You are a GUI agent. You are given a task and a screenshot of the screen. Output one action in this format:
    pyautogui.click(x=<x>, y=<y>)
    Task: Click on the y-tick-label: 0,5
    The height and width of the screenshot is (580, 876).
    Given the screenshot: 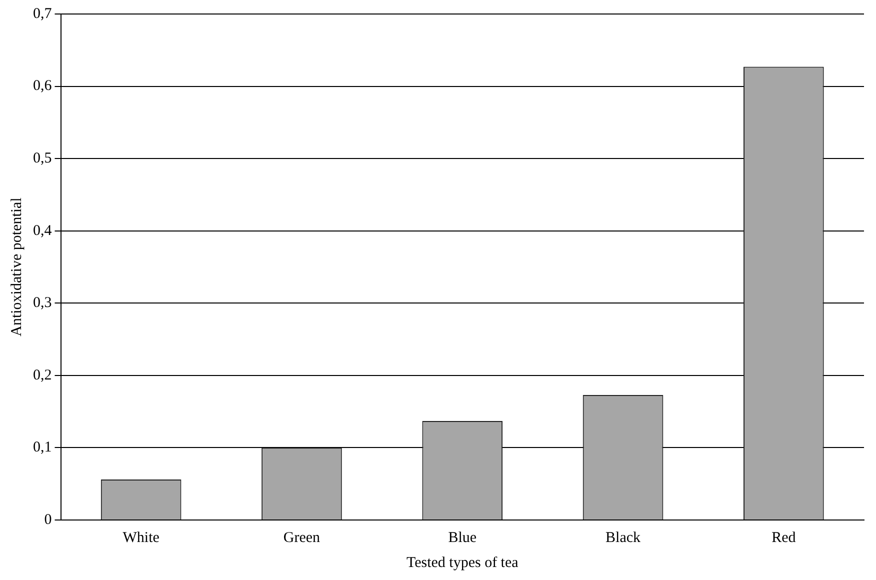 What is the action you would take?
    pyautogui.click(x=42, y=158)
    